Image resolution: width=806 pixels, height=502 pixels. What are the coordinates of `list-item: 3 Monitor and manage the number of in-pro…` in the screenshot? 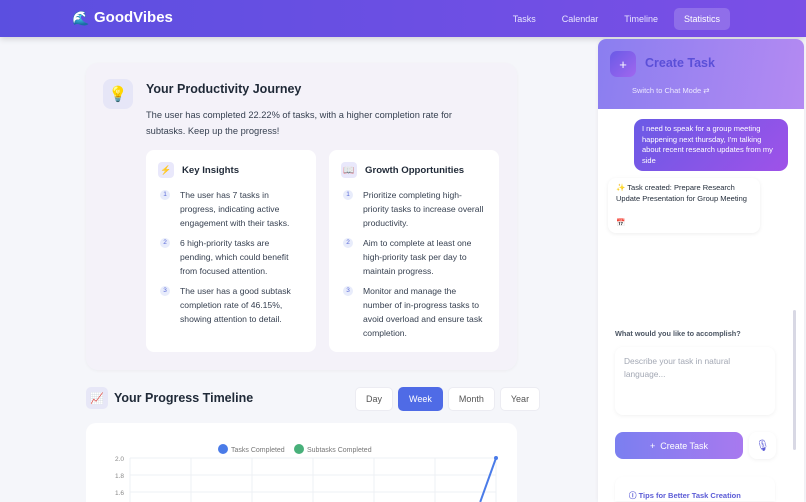 It's located at (414, 312).